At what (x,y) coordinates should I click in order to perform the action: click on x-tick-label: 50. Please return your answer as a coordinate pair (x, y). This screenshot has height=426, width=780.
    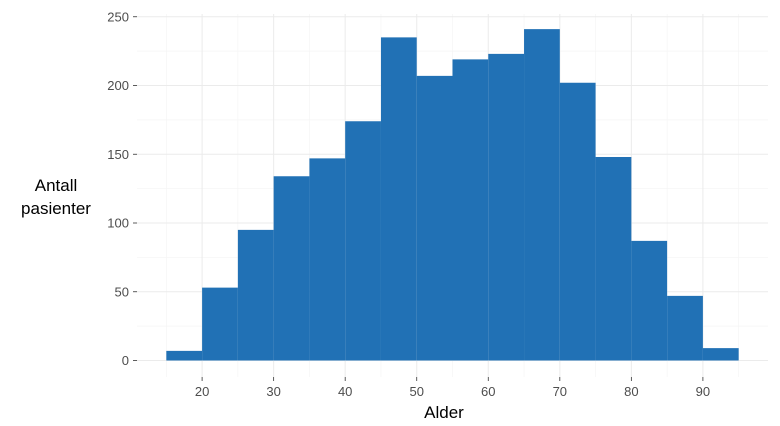
    Looking at the image, I should click on (416, 391).